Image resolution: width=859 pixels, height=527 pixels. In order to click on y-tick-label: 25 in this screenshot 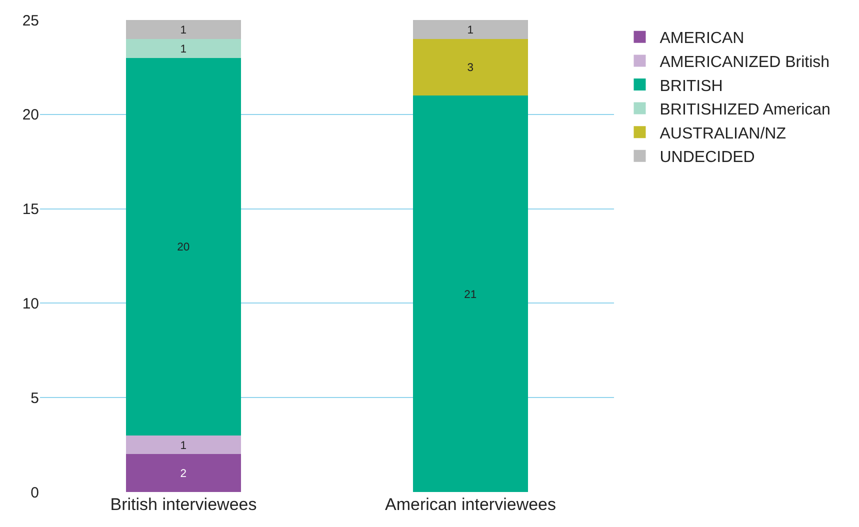, I will do `click(30, 21)`.